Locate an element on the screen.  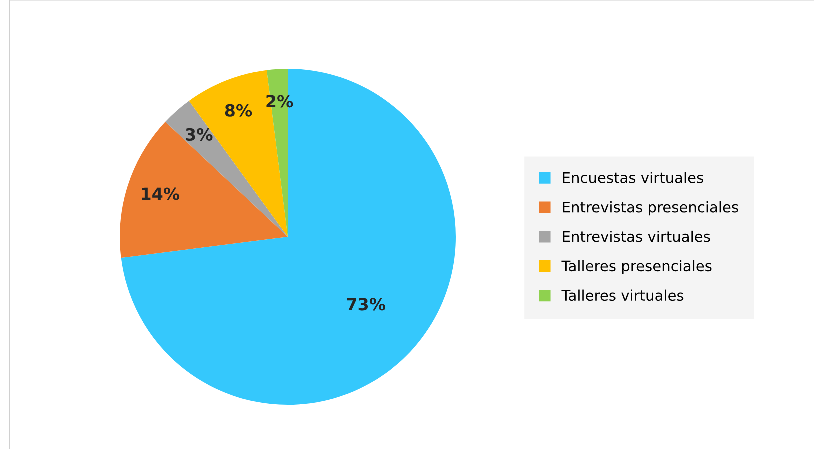
legend-label: Entrevistas presenciales is located at coordinates (650, 209).